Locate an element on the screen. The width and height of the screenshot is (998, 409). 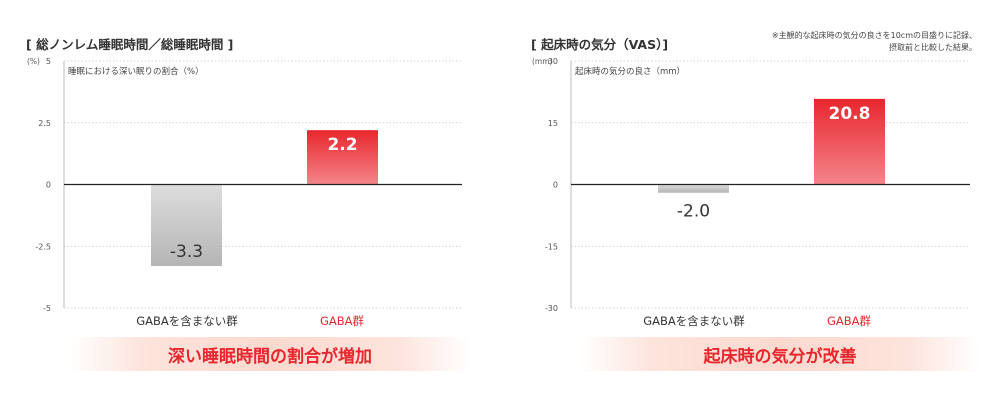
data-label: 2.2 is located at coordinates (342, 145).